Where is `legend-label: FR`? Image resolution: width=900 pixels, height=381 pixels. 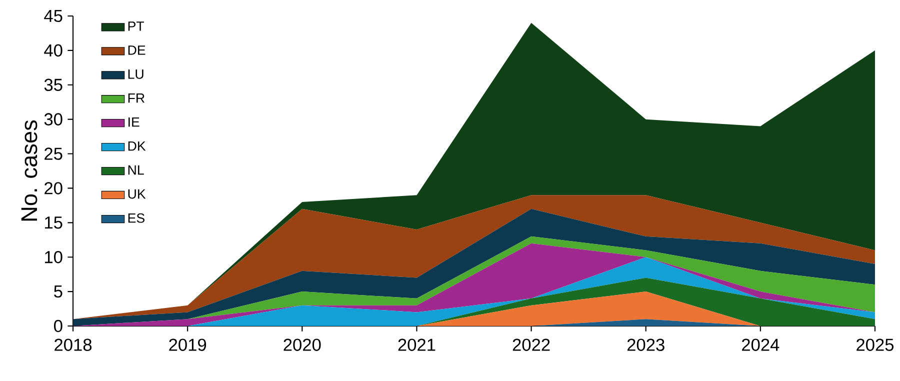 legend-label: FR is located at coordinates (136, 98).